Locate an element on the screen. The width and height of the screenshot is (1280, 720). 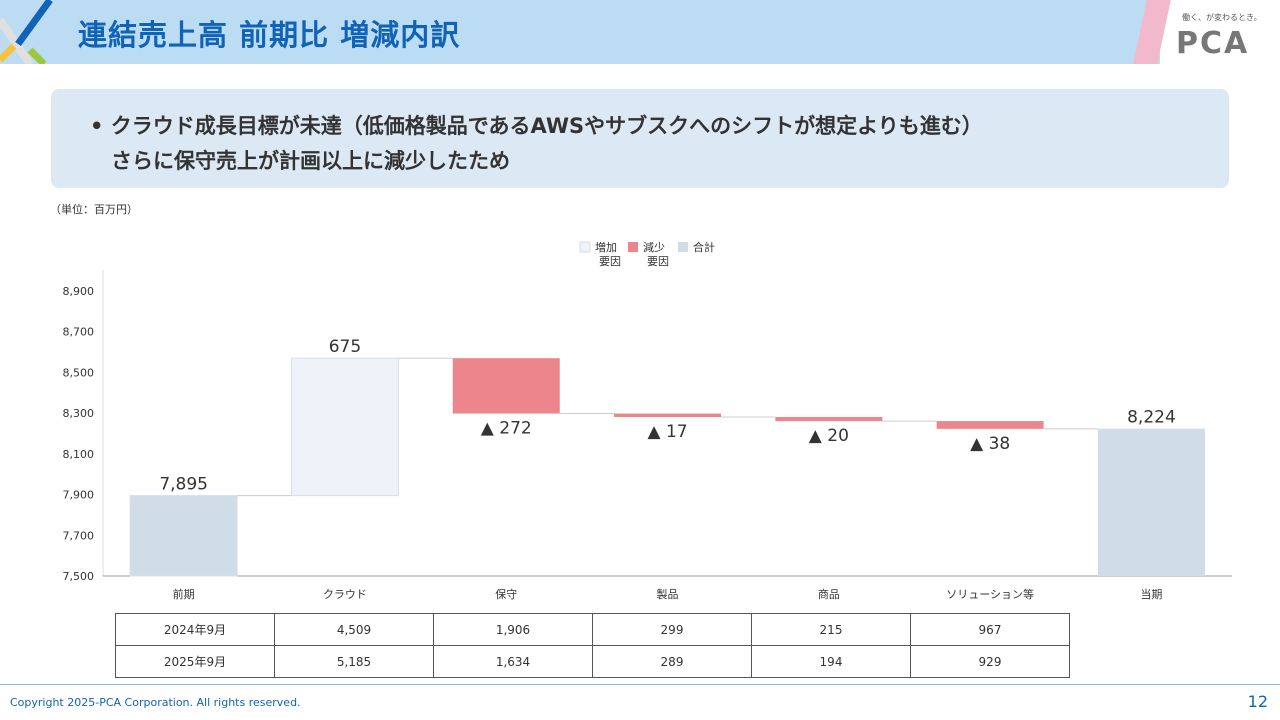
x-tick-label: 前期 is located at coordinates (184, 594).